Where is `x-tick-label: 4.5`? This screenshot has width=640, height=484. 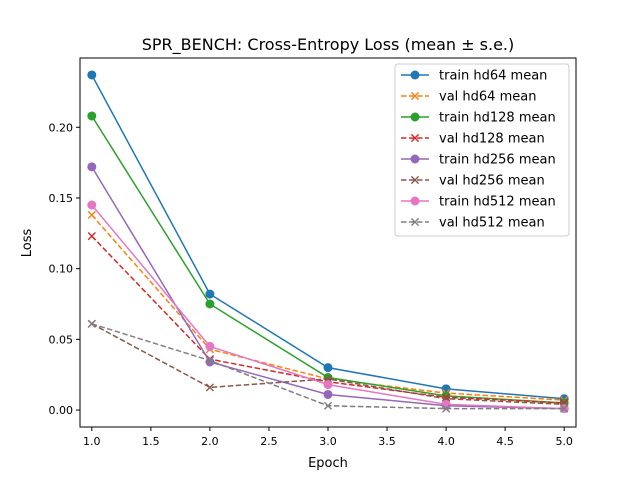
x-tick-label: 4.5 is located at coordinates (505, 441).